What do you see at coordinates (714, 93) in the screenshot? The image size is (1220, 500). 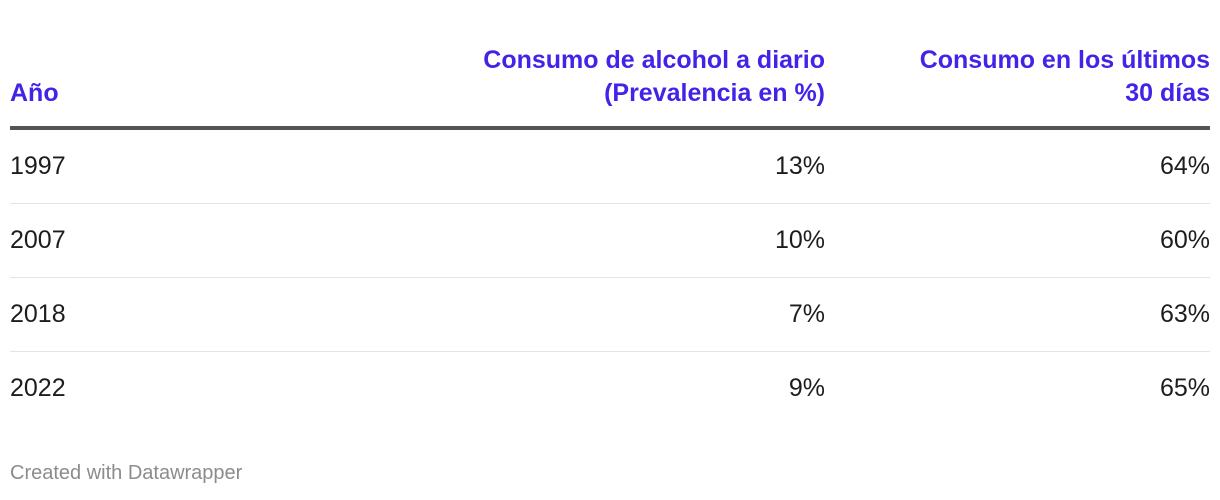 I see `header-daily-alcohol-line-2: (Prevalencia en %)` at bounding box center [714, 93].